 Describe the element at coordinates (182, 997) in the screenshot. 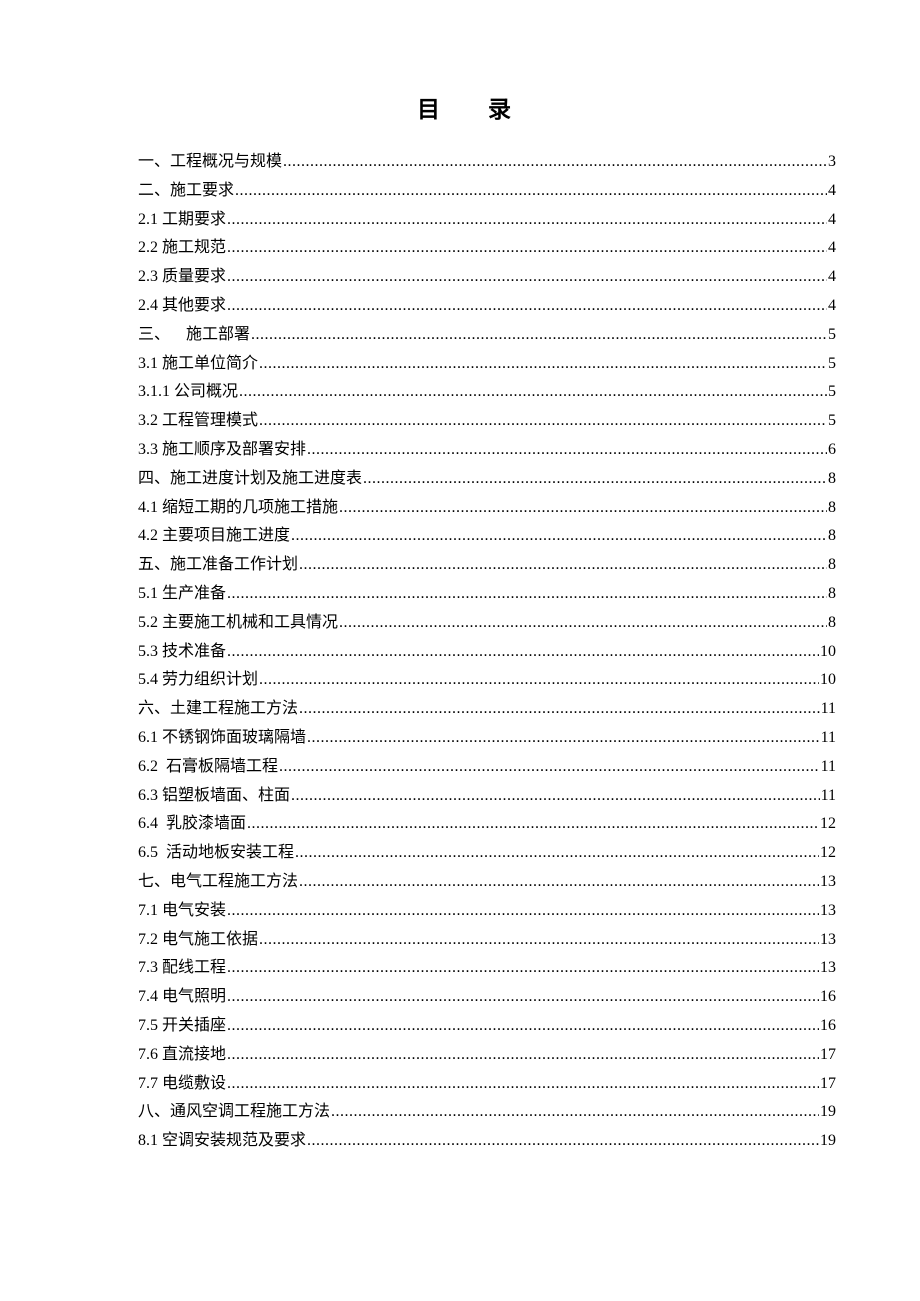

I see `toc-entry-label: 7.4 电气照明` at that location.